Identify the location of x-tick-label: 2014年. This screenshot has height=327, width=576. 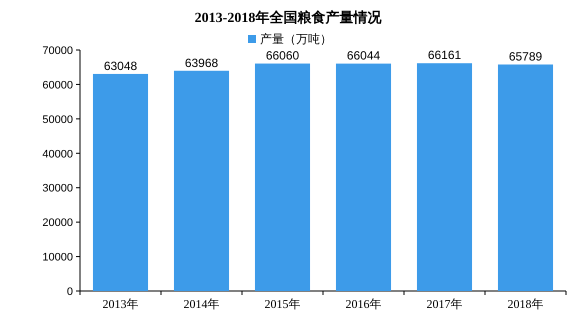
(202, 304).